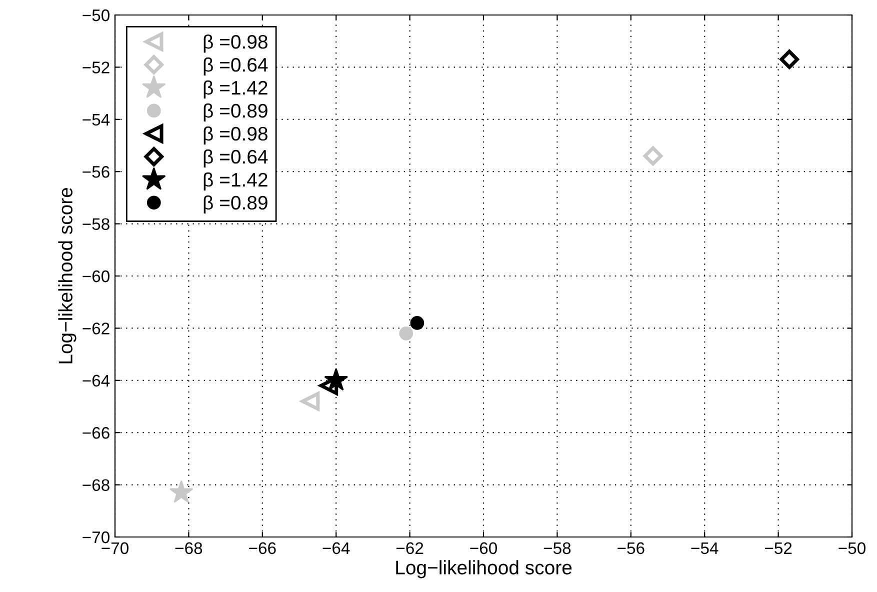 The image size is (877, 592). I want to click on y-tick-label: −62, so click(96, 328).